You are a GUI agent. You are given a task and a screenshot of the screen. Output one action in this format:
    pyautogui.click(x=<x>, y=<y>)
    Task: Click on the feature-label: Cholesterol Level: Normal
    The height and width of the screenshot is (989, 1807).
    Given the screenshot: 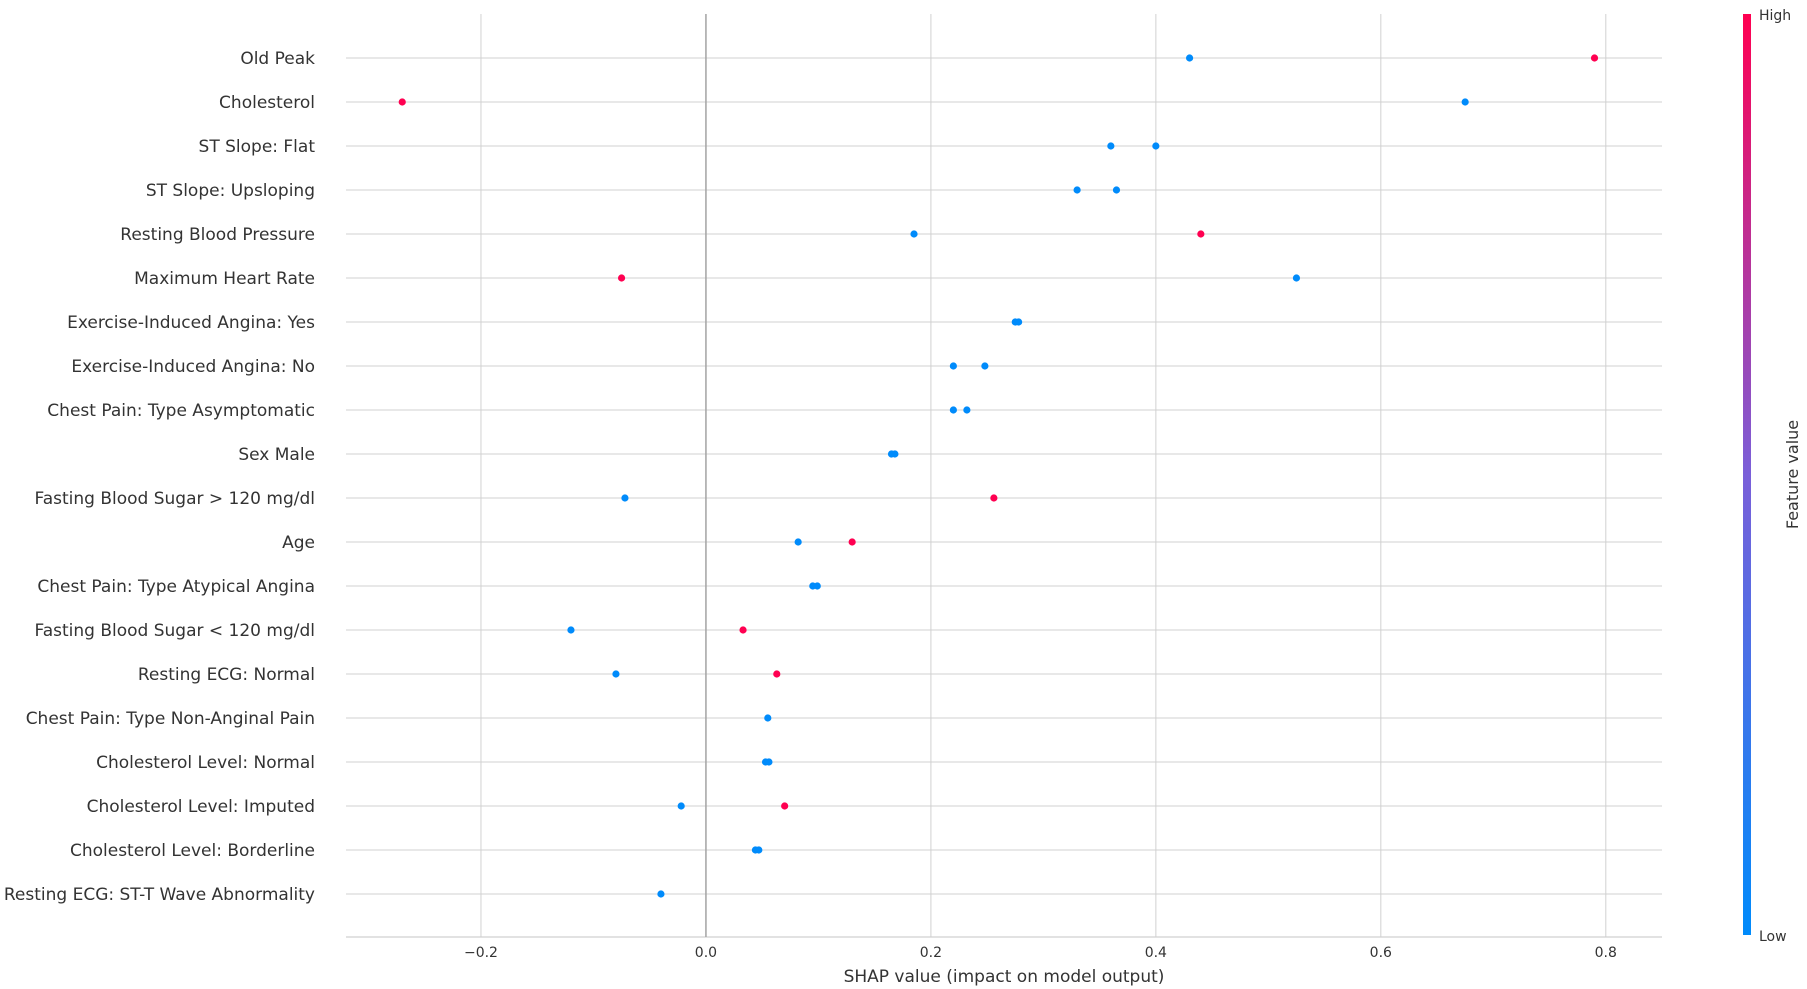 What is the action you would take?
    pyautogui.click(x=205, y=763)
    